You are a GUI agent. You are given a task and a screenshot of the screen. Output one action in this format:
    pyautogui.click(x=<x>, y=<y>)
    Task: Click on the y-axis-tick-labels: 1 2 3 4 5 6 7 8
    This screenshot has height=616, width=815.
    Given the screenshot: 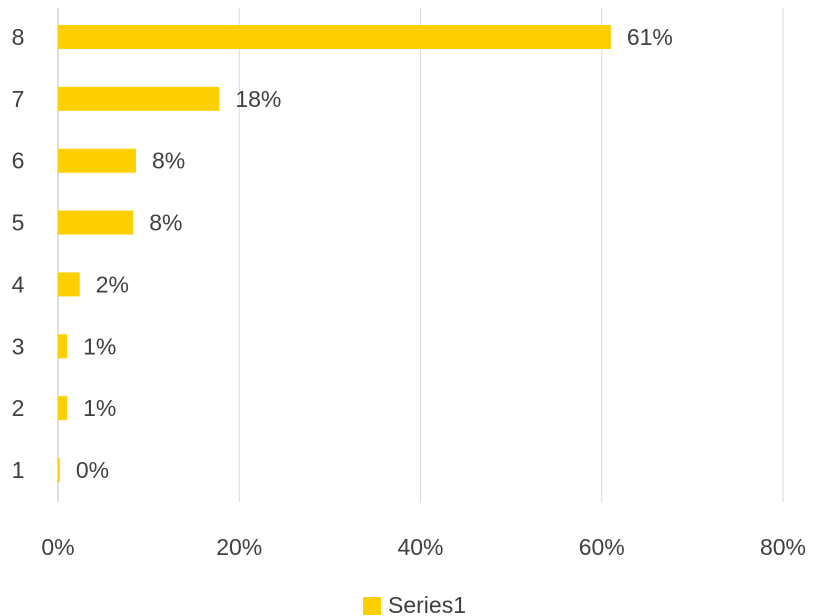 What is the action you would take?
    pyautogui.click(x=18, y=253)
    